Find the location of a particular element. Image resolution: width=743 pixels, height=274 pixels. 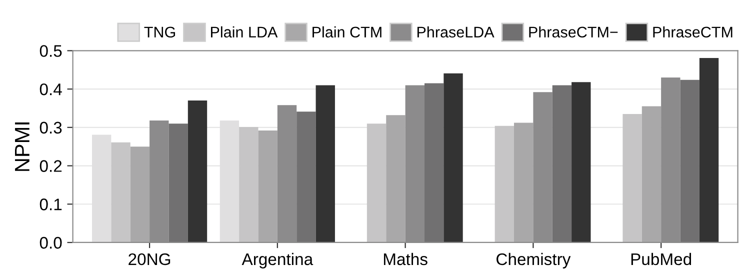

legend-label: PhraseCTM is located at coordinates (692, 32).